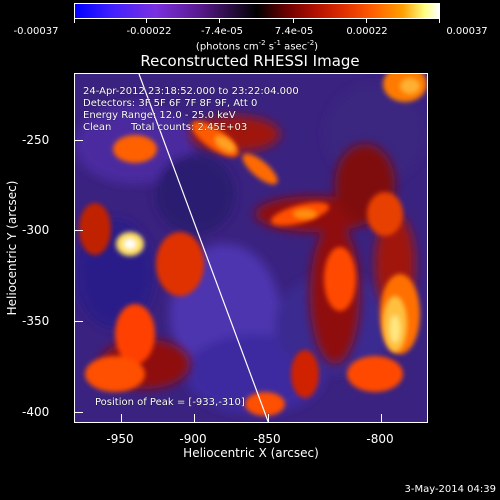 The height and width of the screenshot is (500, 500). I want to click on colorbar-label: 7.4e-05, so click(294, 31).